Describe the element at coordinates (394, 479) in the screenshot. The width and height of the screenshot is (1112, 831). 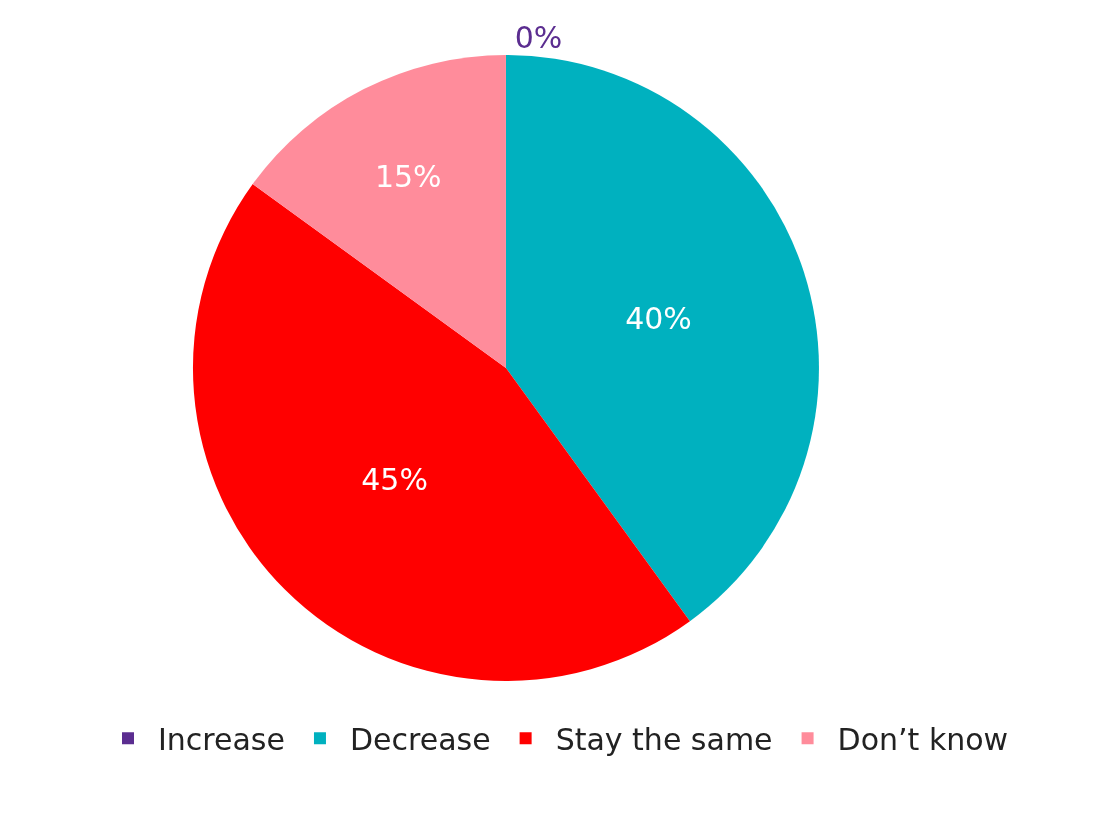
I see `data-label: 45%` at that location.